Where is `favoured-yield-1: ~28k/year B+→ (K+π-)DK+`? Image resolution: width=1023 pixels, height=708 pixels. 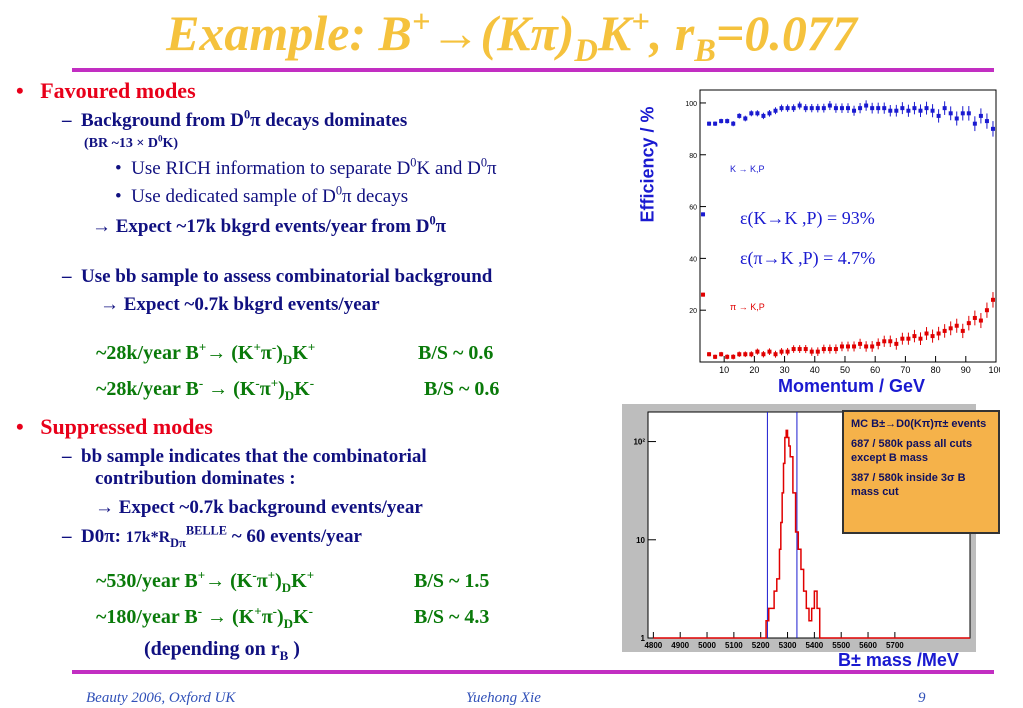
favoured-yield-1: ~28k/year B+→ (K+π-)DK+ is located at coordinates (206, 353).